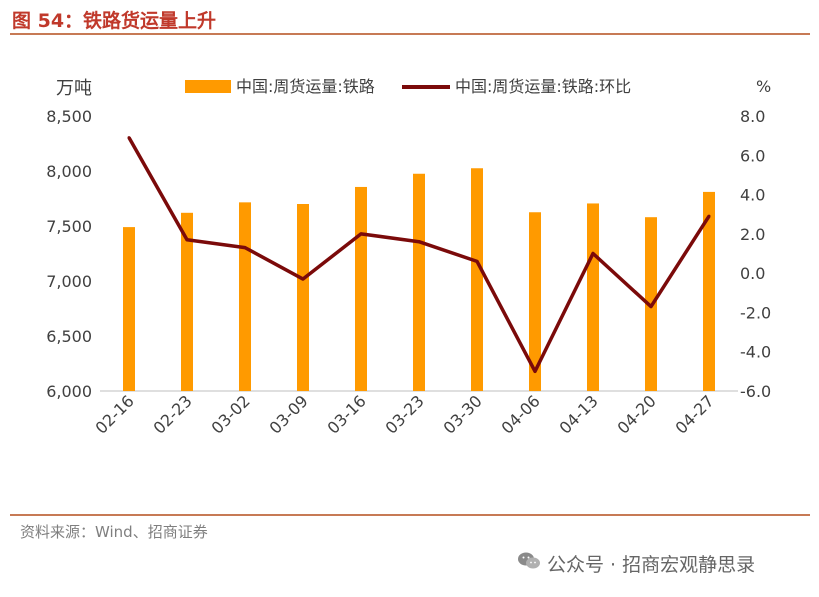 The width and height of the screenshot is (819, 597). I want to click on y-left-tick-label: 8,000, so click(69, 171).